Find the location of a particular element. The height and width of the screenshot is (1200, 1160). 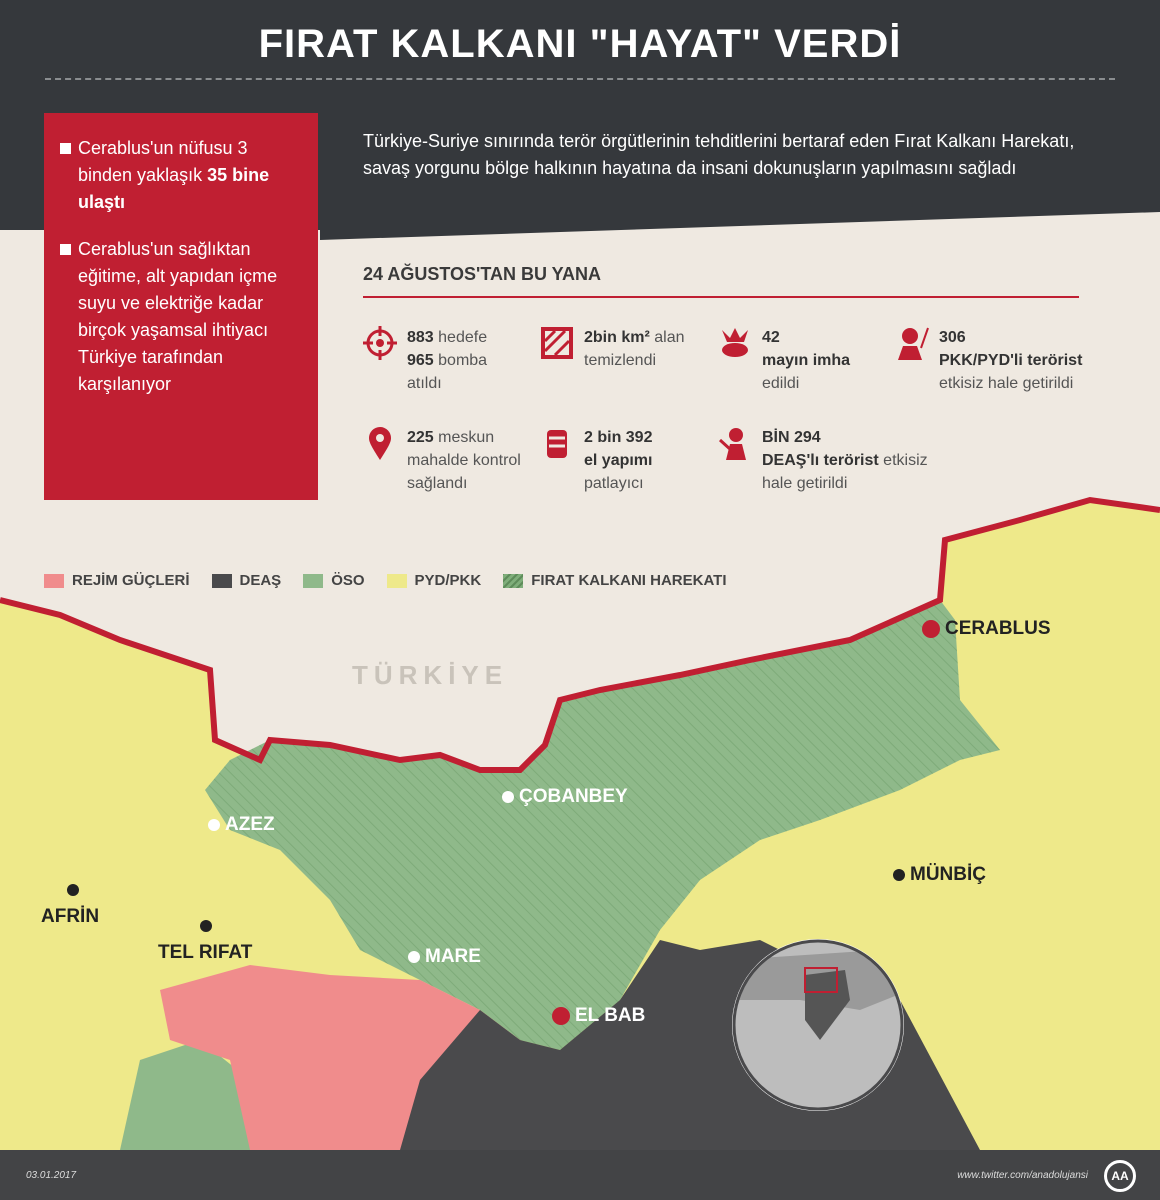

date: 03.01.2017 is located at coordinates (51, 1175).